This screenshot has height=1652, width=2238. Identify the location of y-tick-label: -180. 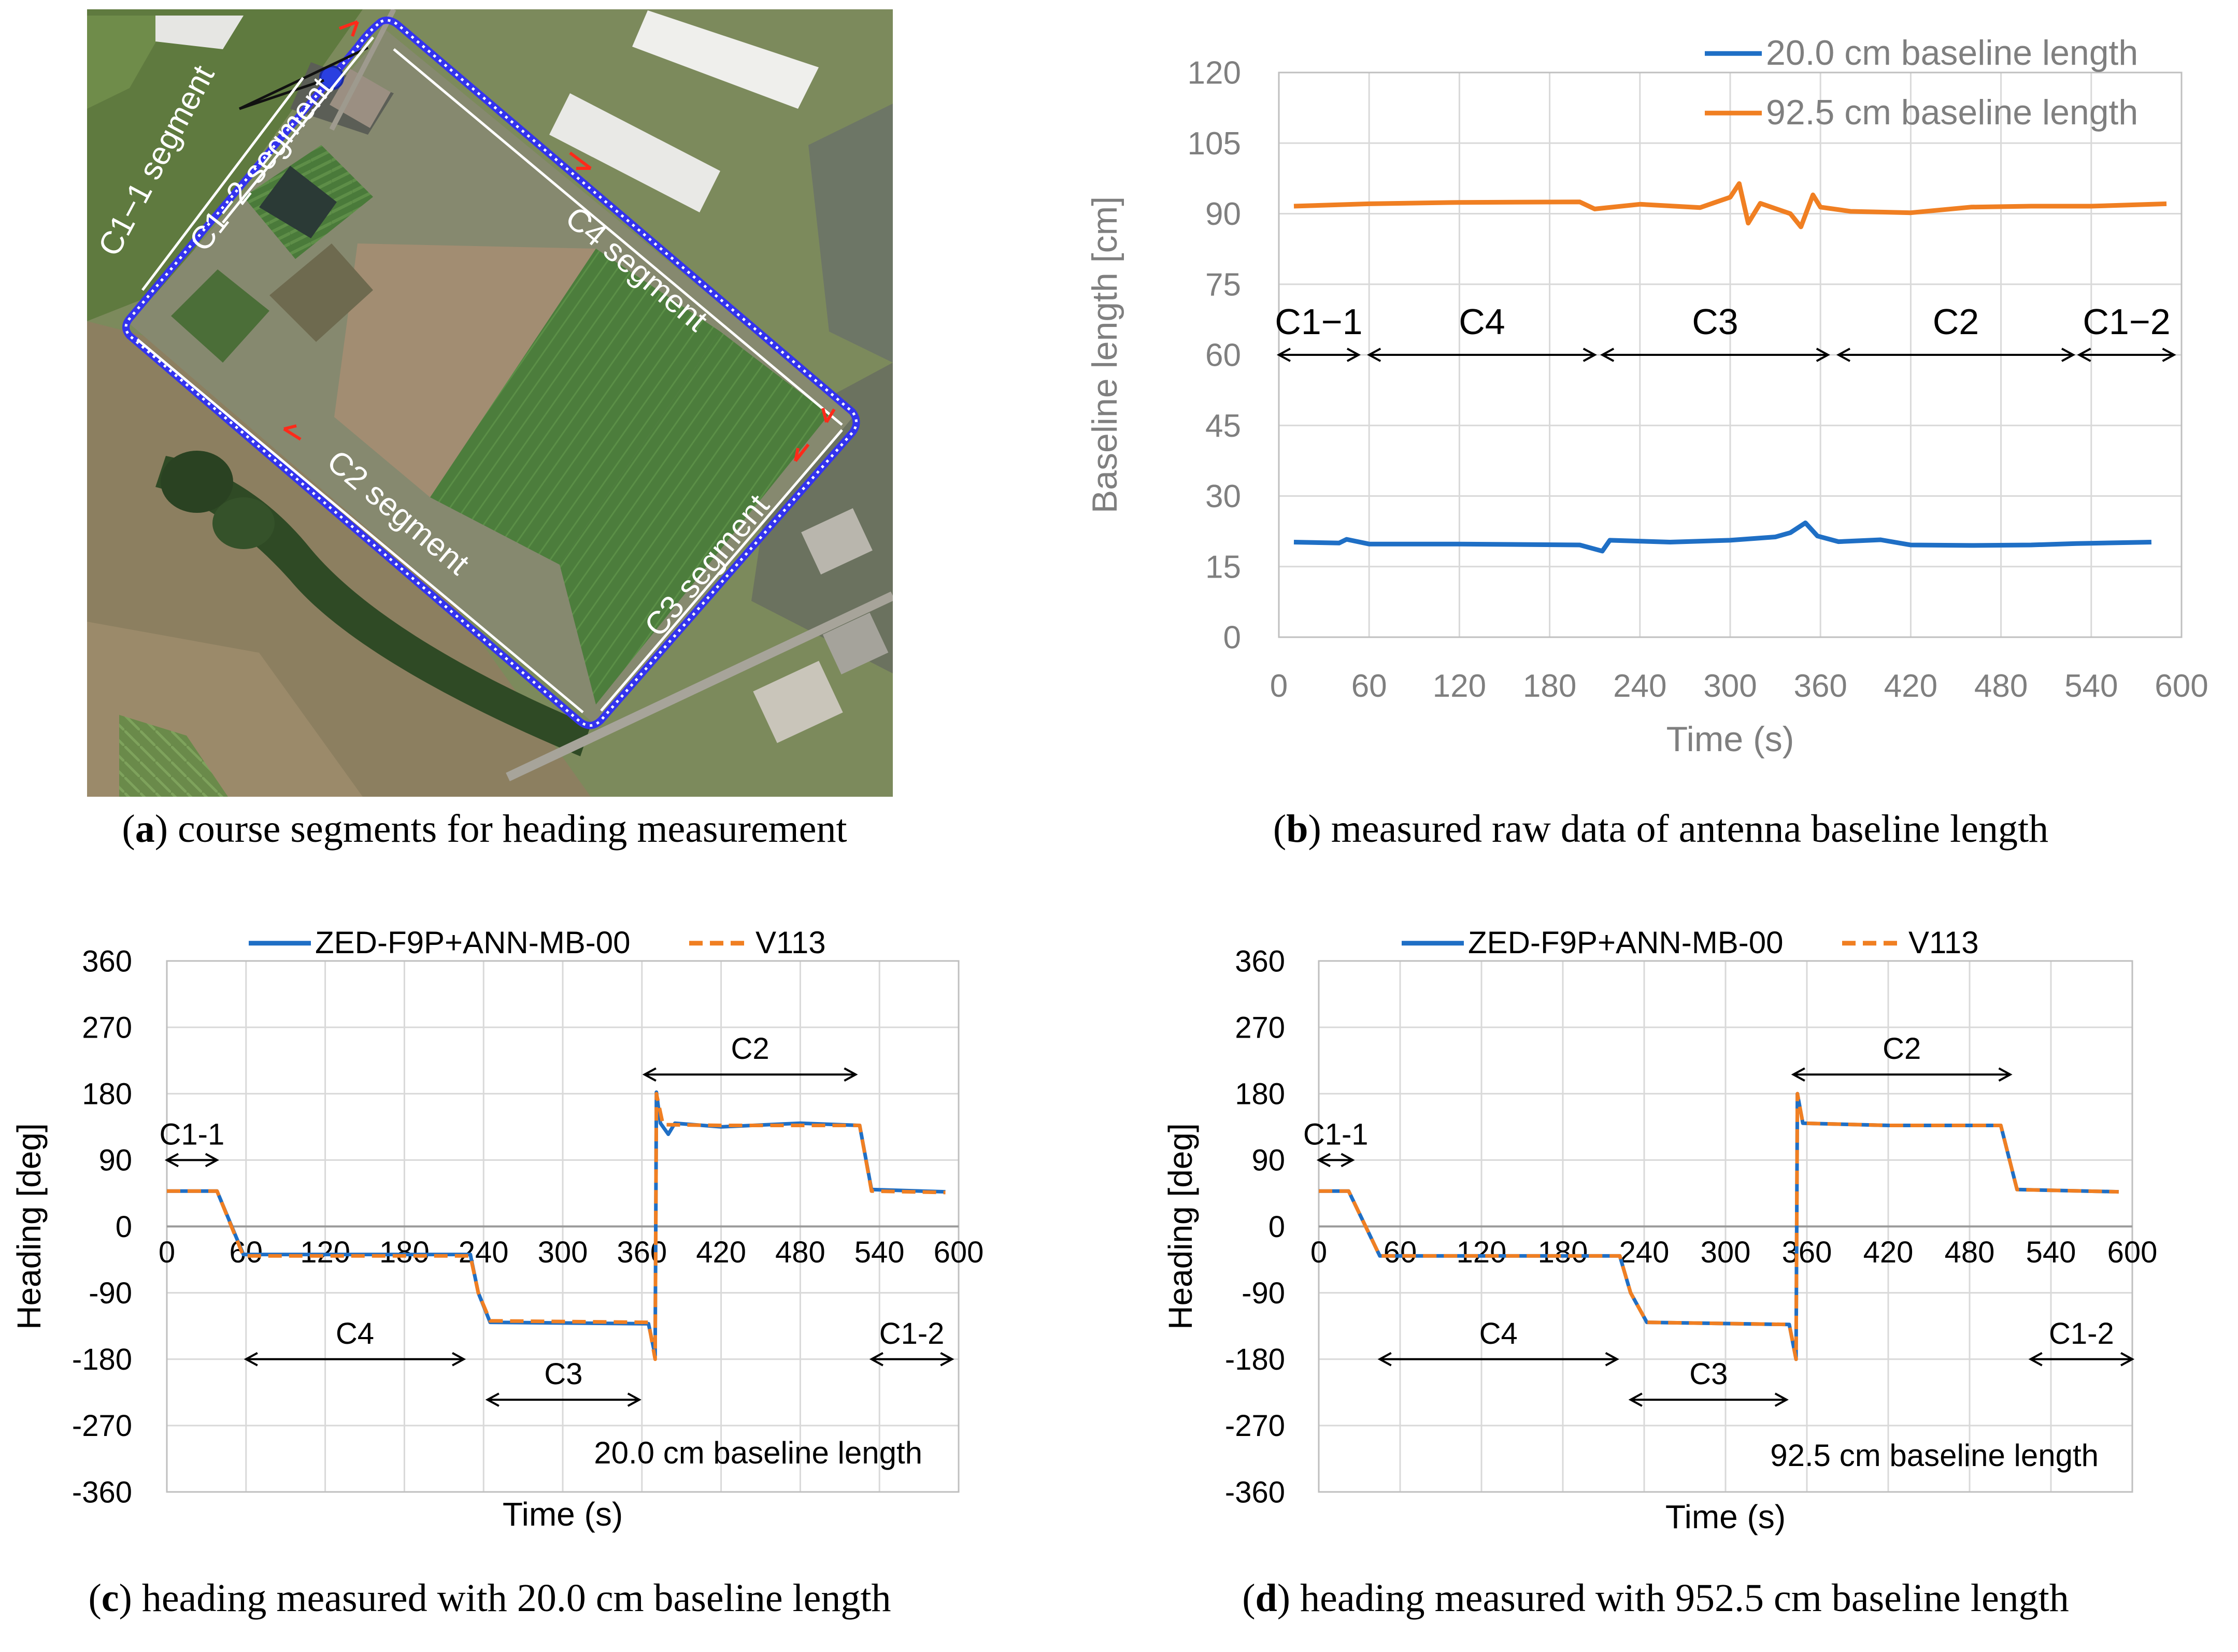
(102, 1359).